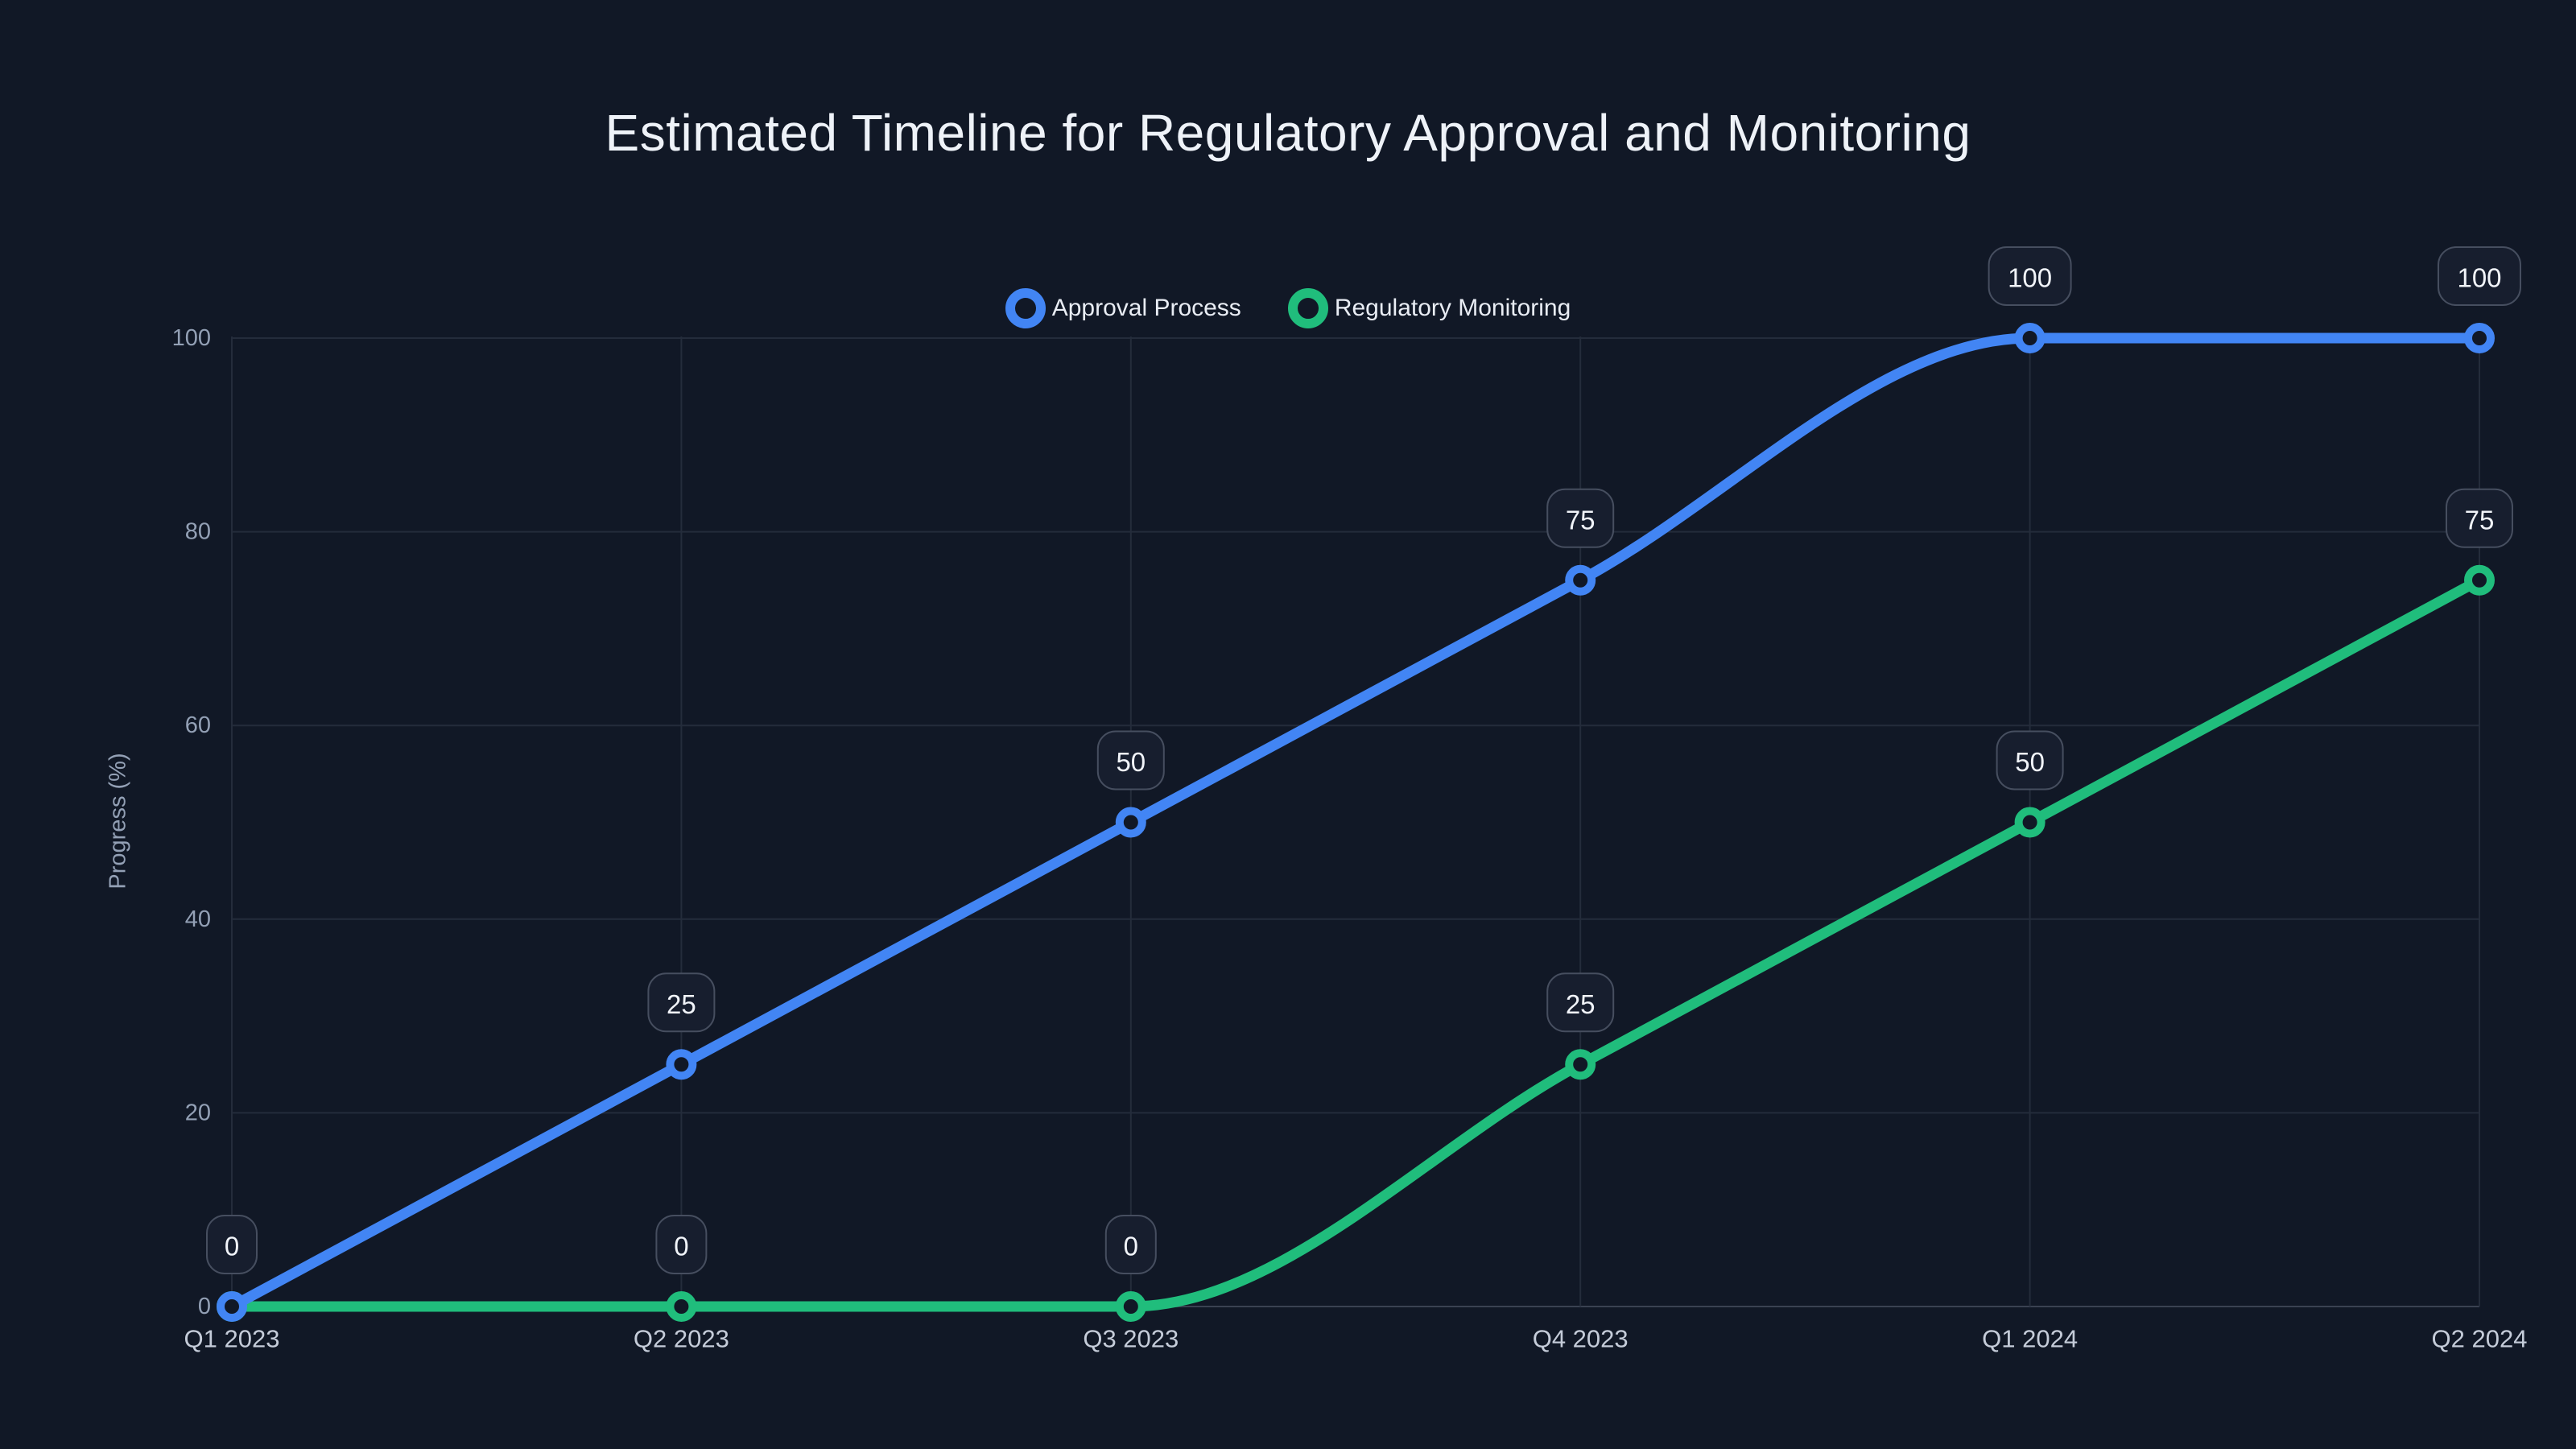 The image size is (2576, 1449). Describe the element at coordinates (191, 822) in the screenshot. I see `y-tick-labels: 0 20 40 60 80 100` at that location.